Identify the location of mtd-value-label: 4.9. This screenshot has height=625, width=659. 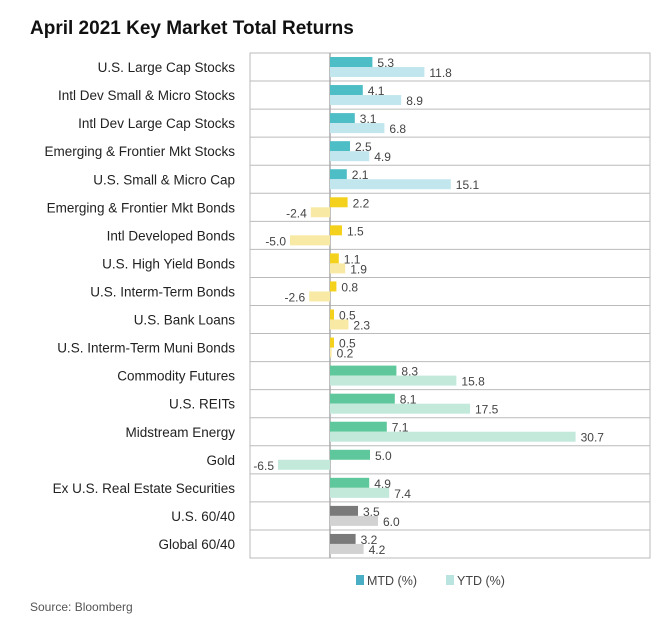
(382, 484).